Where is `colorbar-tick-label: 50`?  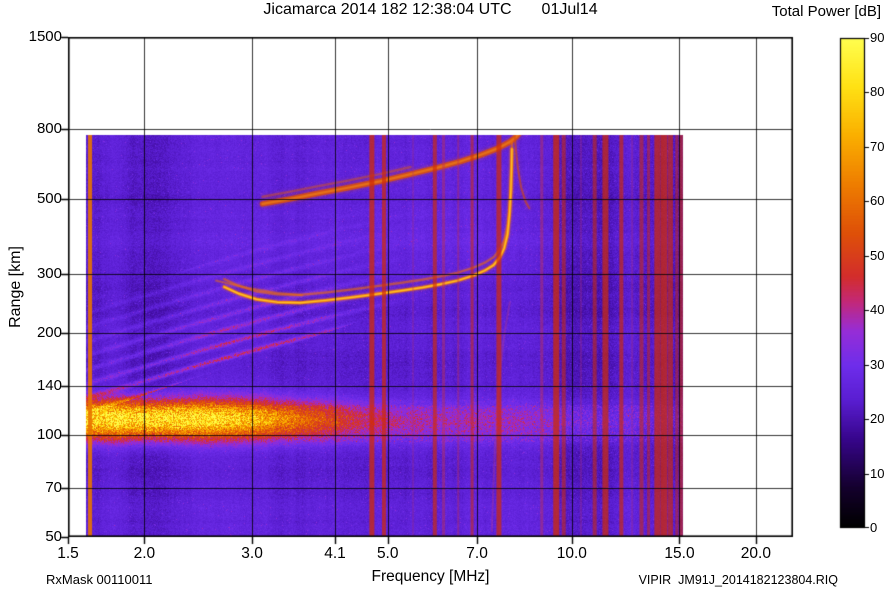
colorbar-tick-label: 50 is located at coordinates (877, 255).